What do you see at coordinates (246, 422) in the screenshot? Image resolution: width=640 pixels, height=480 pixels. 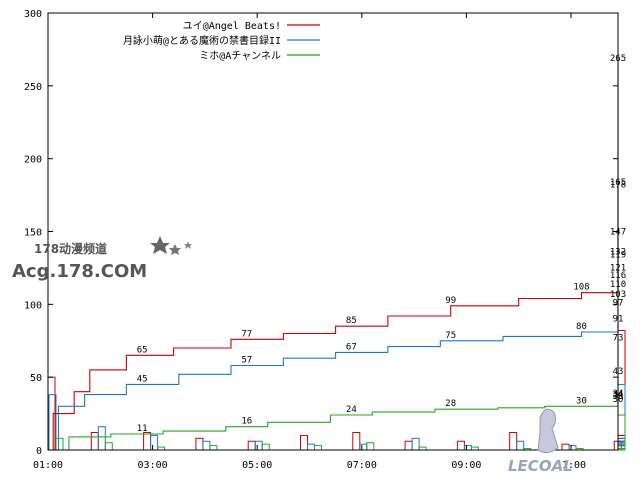 I see `data-label: 16` at bounding box center [246, 422].